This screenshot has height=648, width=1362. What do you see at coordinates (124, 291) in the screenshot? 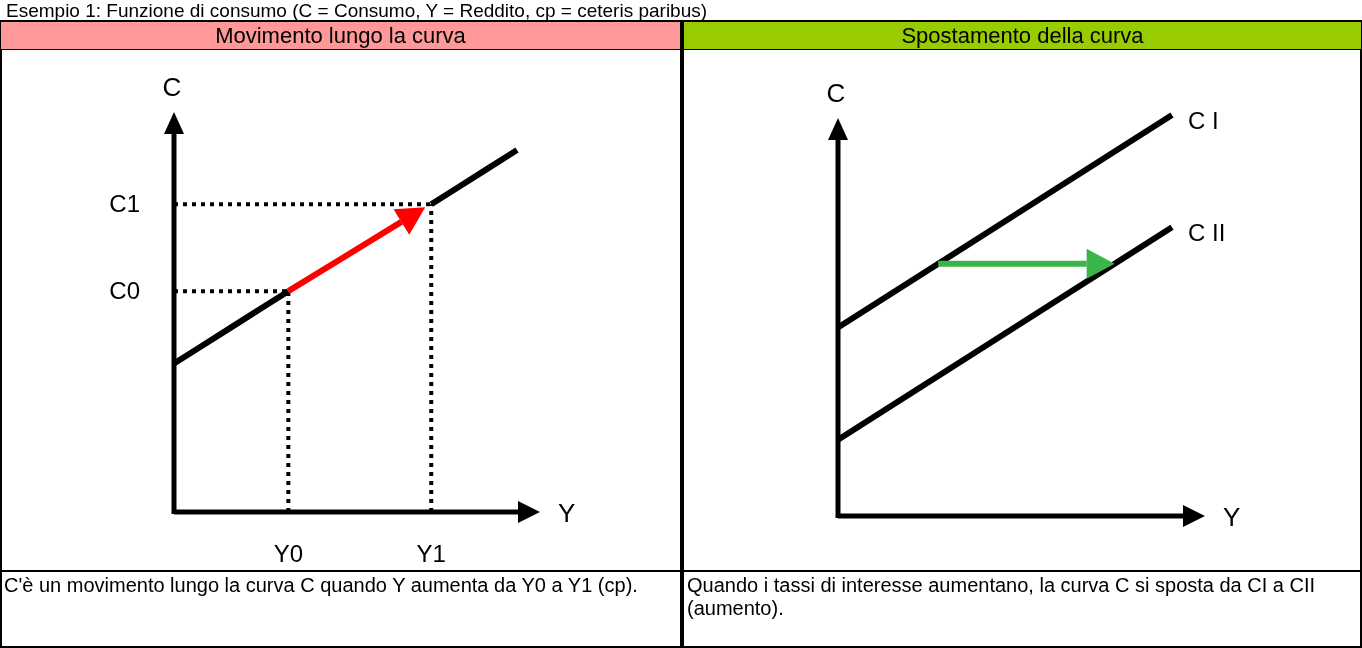
I see `ref-line-label: C0` at bounding box center [124, 291].